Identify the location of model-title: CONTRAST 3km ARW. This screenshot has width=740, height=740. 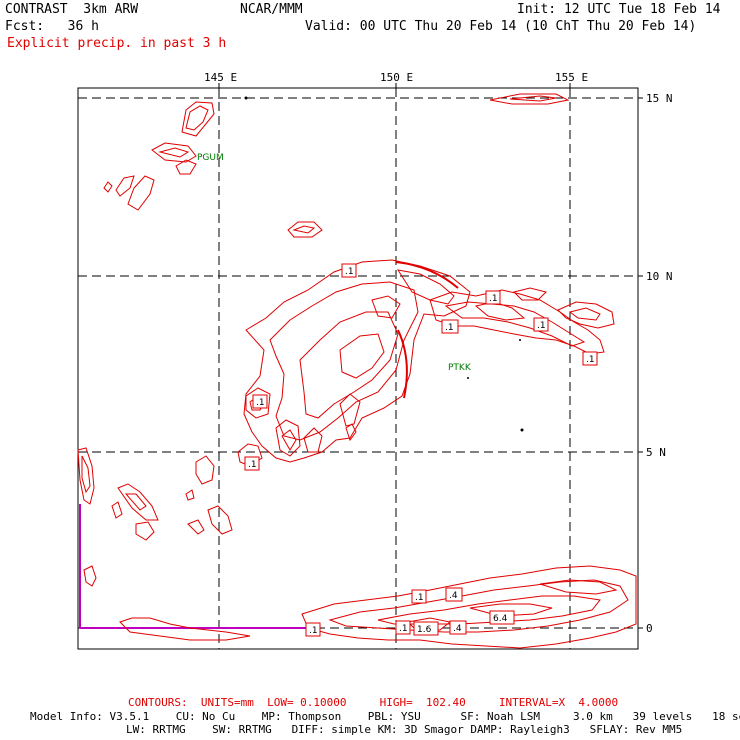
(72, 9).